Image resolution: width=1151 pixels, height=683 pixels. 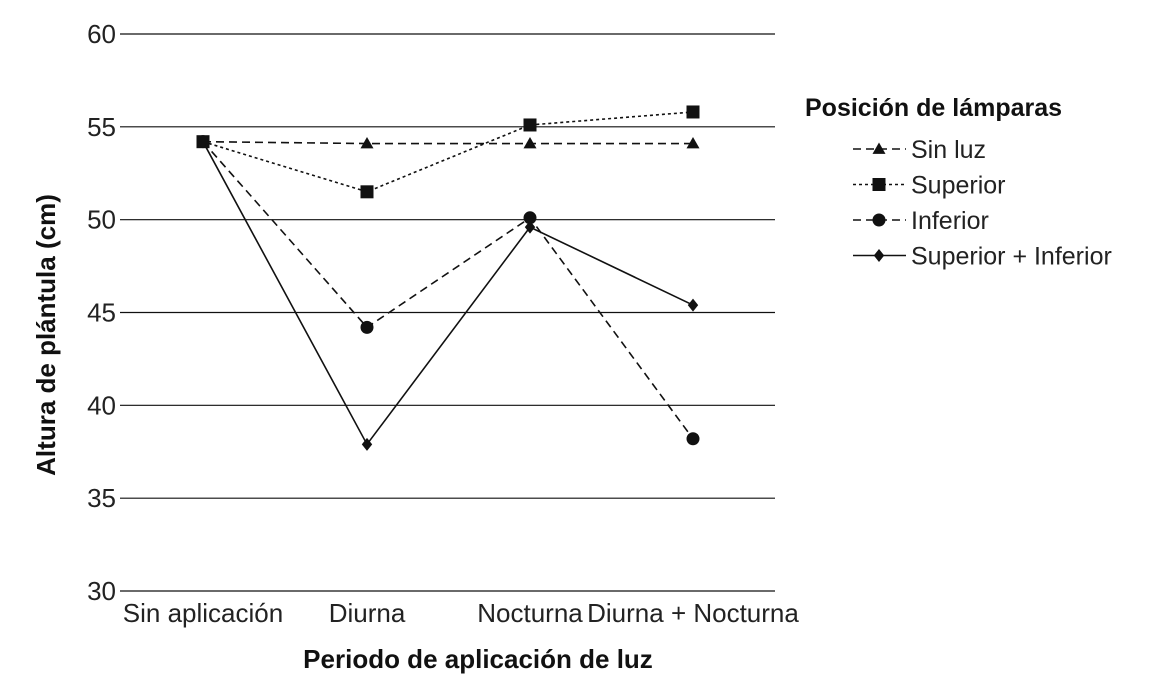 I want to click on y-tick-35: 35, so click(x=101, y=498).